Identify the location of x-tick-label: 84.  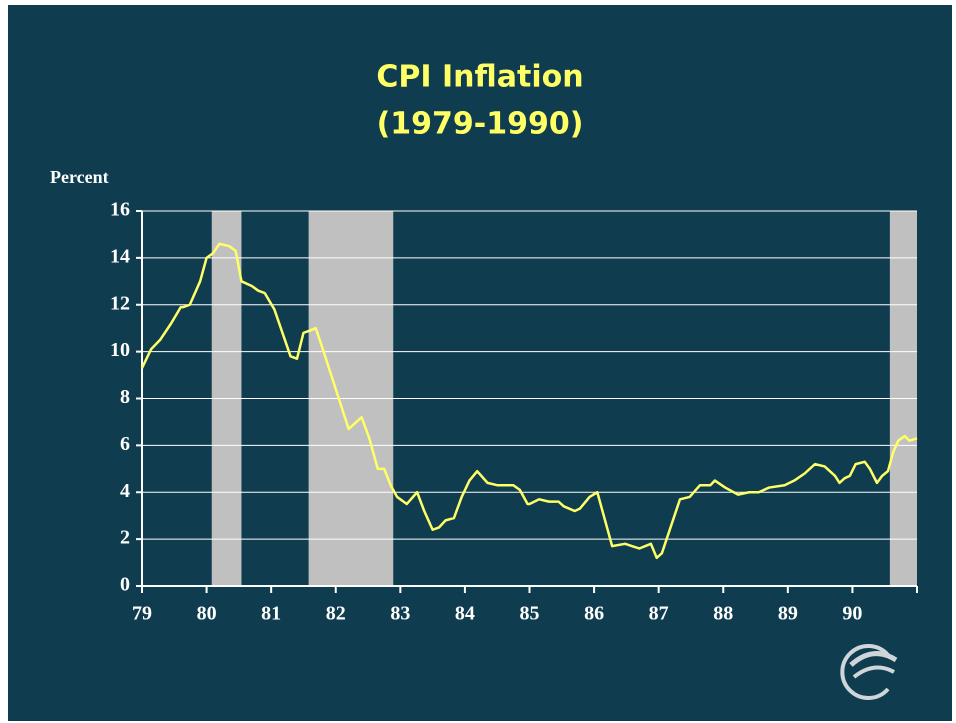
(465, 614).